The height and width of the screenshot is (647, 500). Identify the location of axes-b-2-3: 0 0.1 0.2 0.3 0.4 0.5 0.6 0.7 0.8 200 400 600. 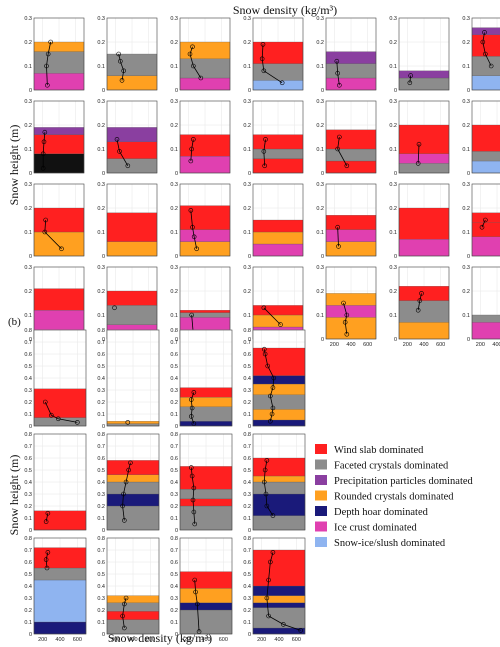
(274, 589).